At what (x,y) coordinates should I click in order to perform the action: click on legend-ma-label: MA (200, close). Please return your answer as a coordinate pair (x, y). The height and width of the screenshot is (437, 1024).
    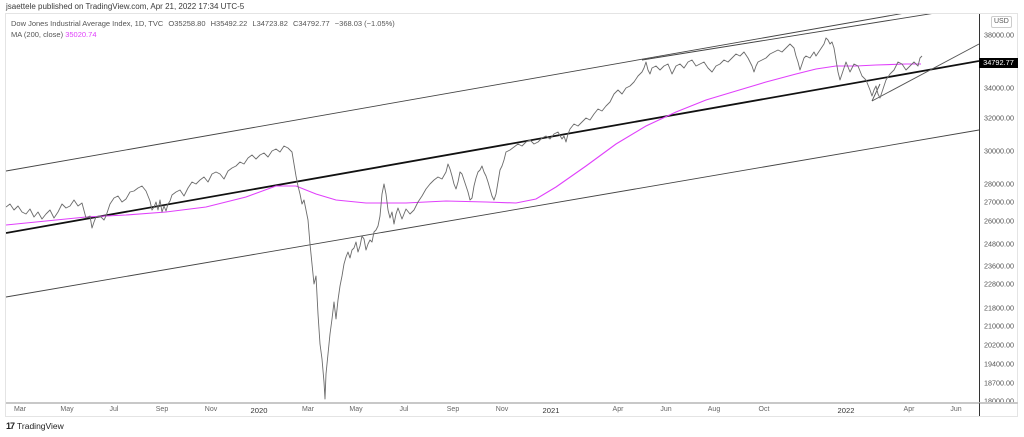
    Looking at the image, I should click on (37, 34).